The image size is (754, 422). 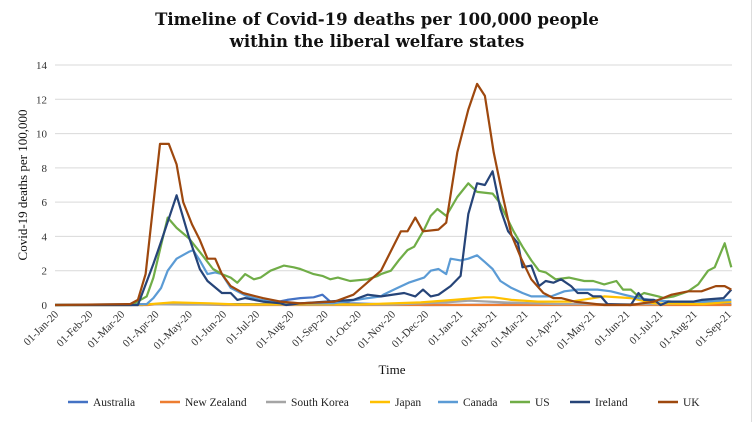 I want to click on image-border, so click(x=751, y=211).